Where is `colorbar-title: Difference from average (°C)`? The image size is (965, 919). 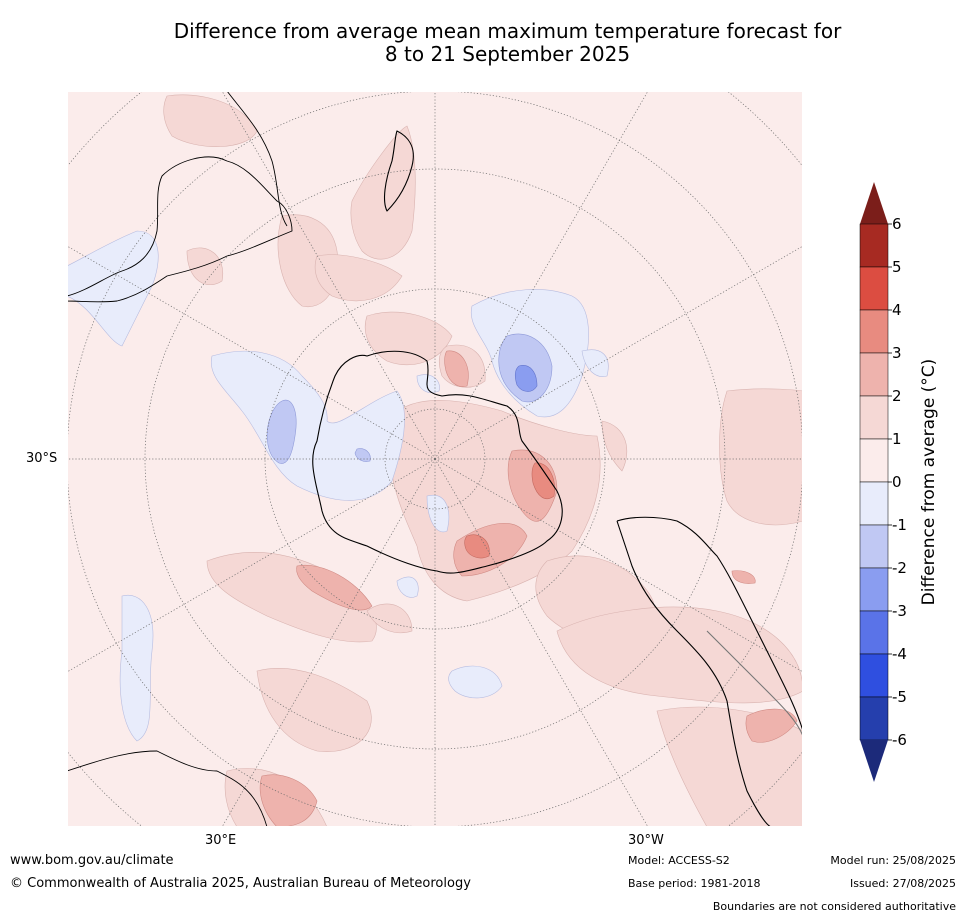
colorbar-title: Difference from average (°C) is located at coordinates (929, 482).